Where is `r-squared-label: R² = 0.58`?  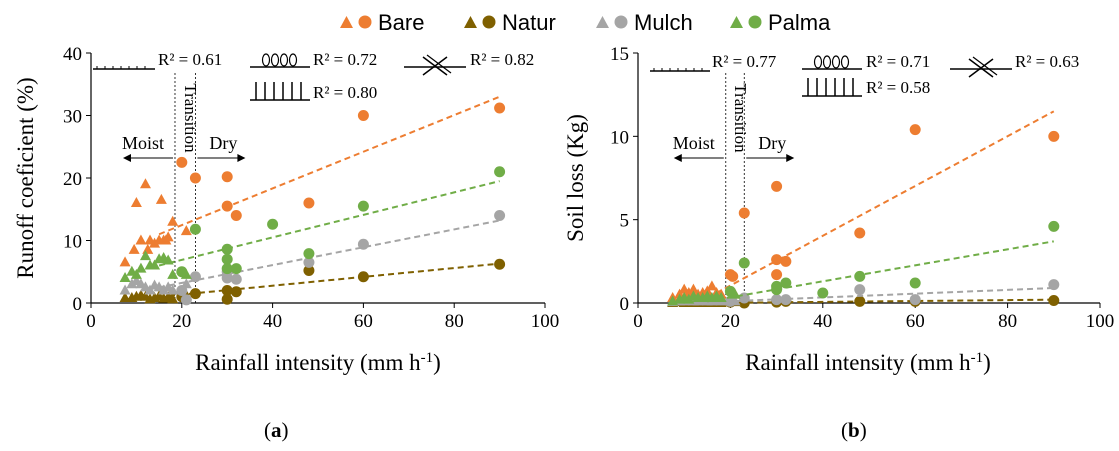 r-squared-label: R² = 0.58 is located at coordinates (898, 87).